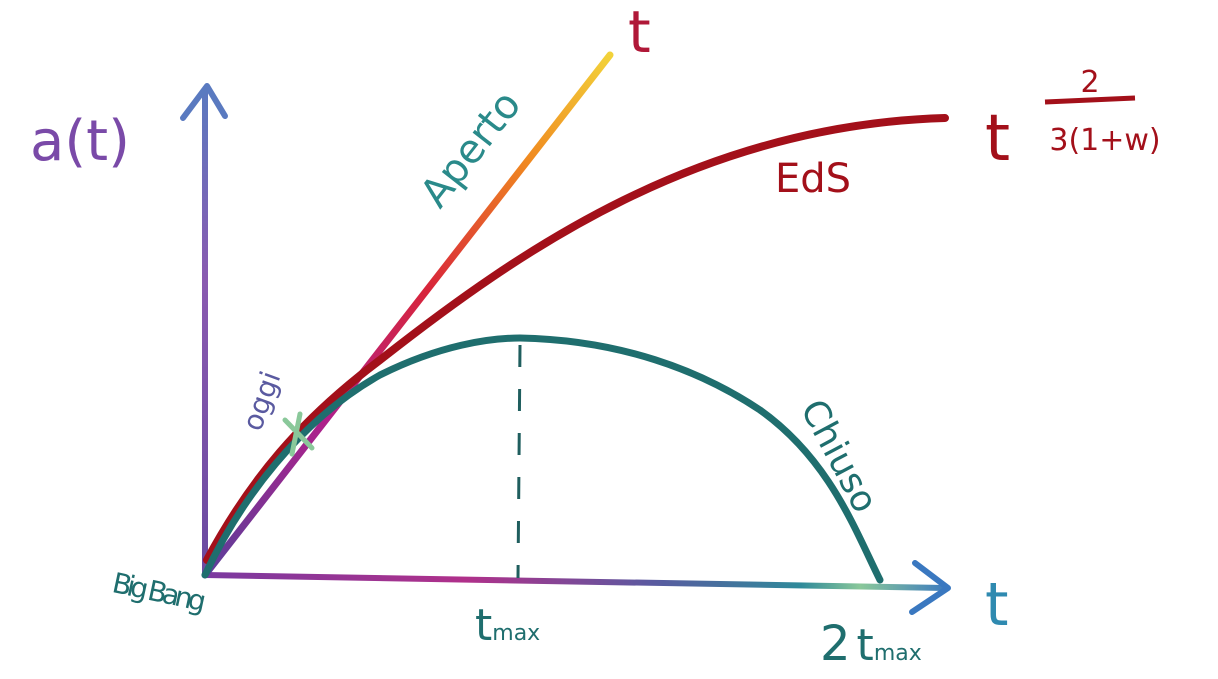  I want to click on two-t-max-coef: 2, so click(835, 644).